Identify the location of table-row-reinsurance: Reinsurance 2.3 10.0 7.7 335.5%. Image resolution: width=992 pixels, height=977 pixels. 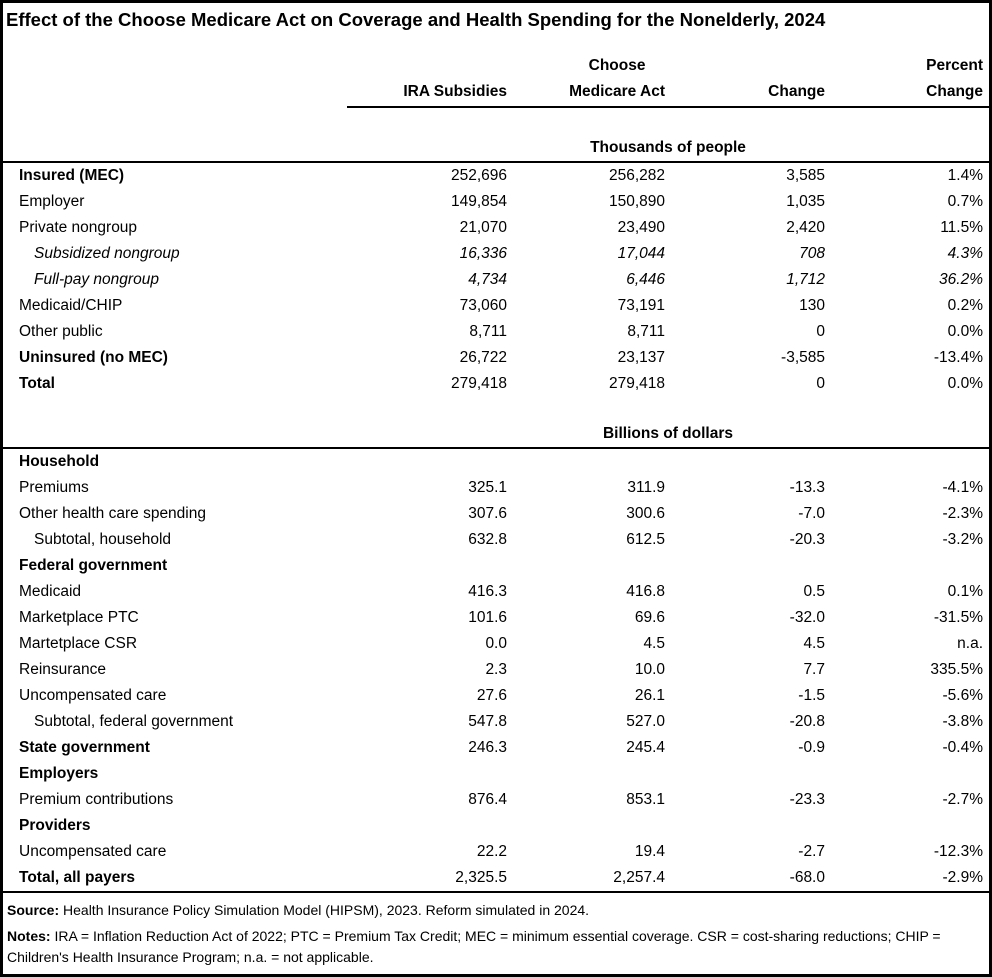
(496, 670).